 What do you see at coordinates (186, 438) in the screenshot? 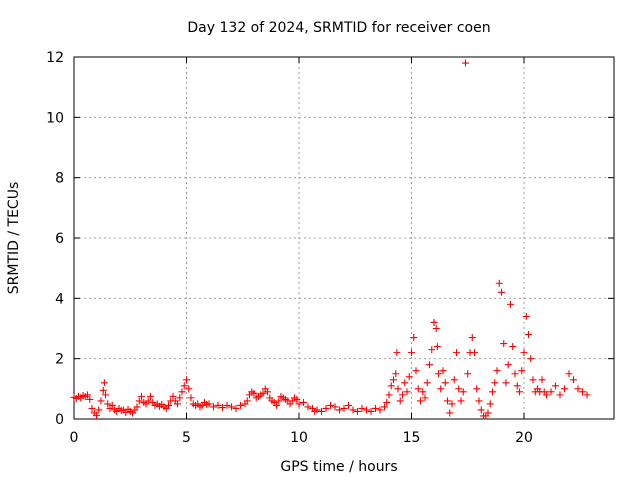
I see `x-tick-label: 5` at bounding box center [186, 438].